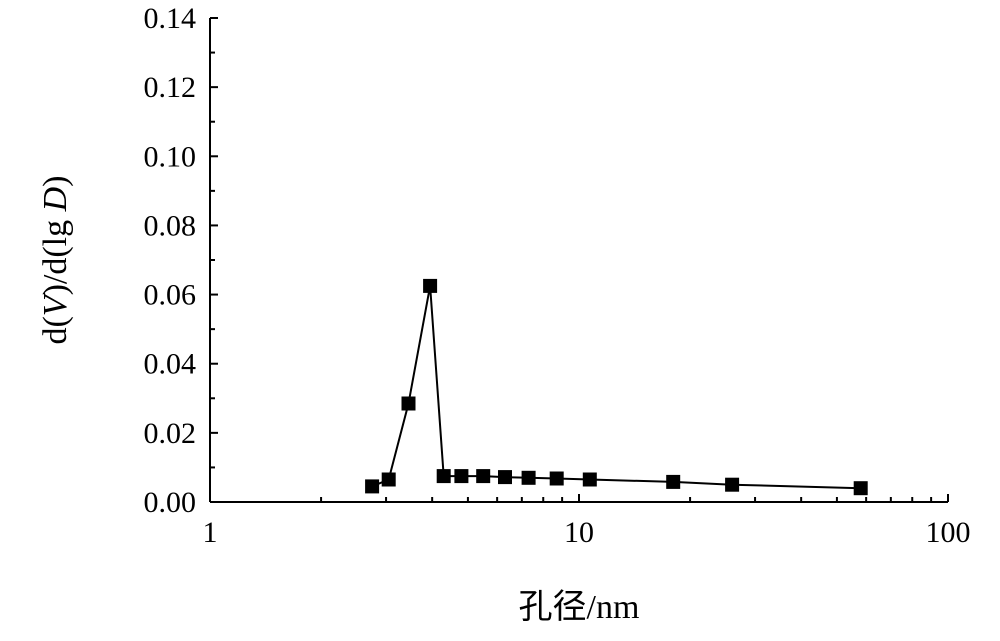 The image size is (1000, 641). Describe the element at coordinates (170, 364) in the screenshot. I see `y-tick-label: 0.04` at that location.